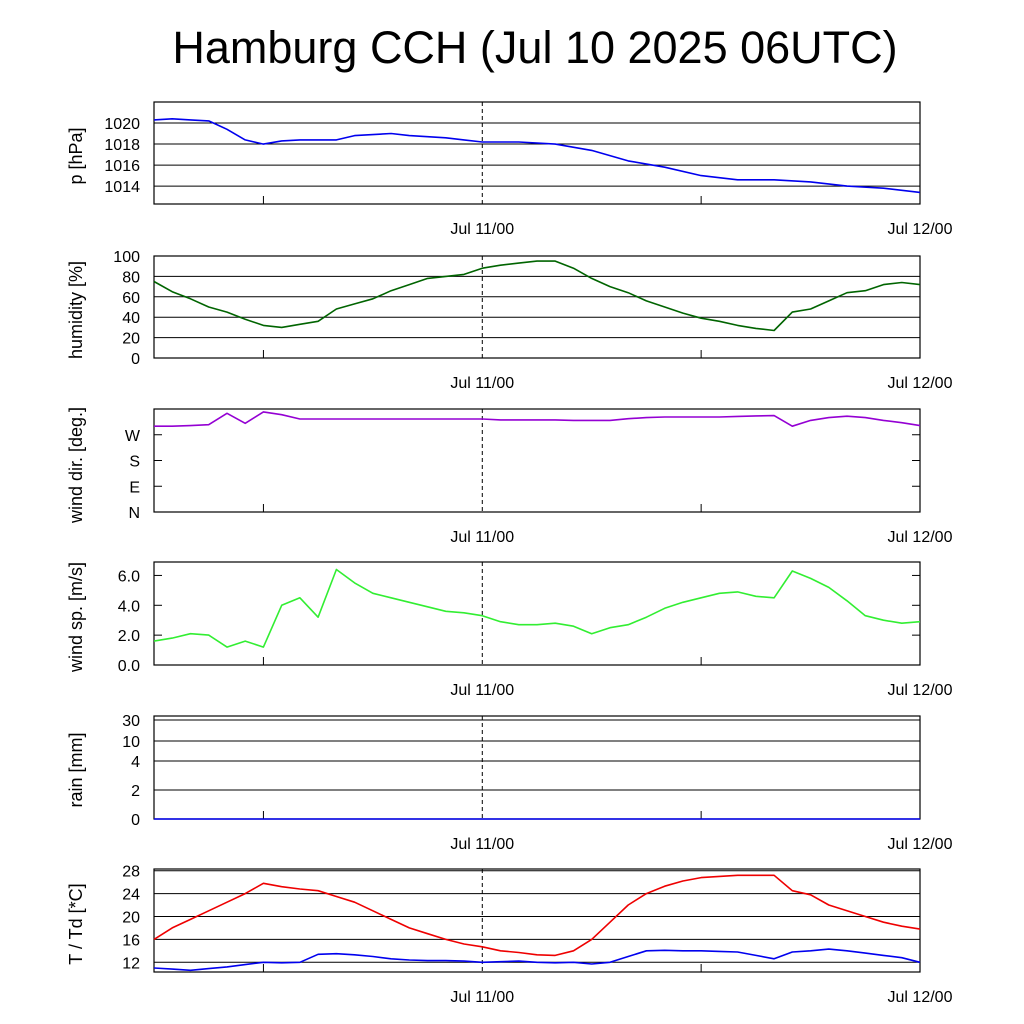 The width and height of the screenshot is (1024, 1024). What do you see at coordinates (131, 277) in the screenshot?
I see `y-tick-label: 80` at bounding box center [131, 277].